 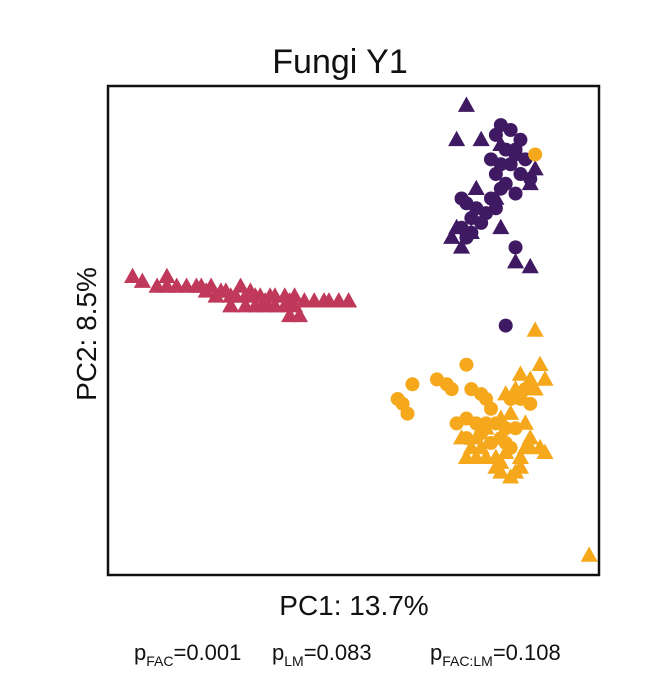 I want to click on p-fac-lm-subscript: FAC:LM, so click(x=467, y=661).